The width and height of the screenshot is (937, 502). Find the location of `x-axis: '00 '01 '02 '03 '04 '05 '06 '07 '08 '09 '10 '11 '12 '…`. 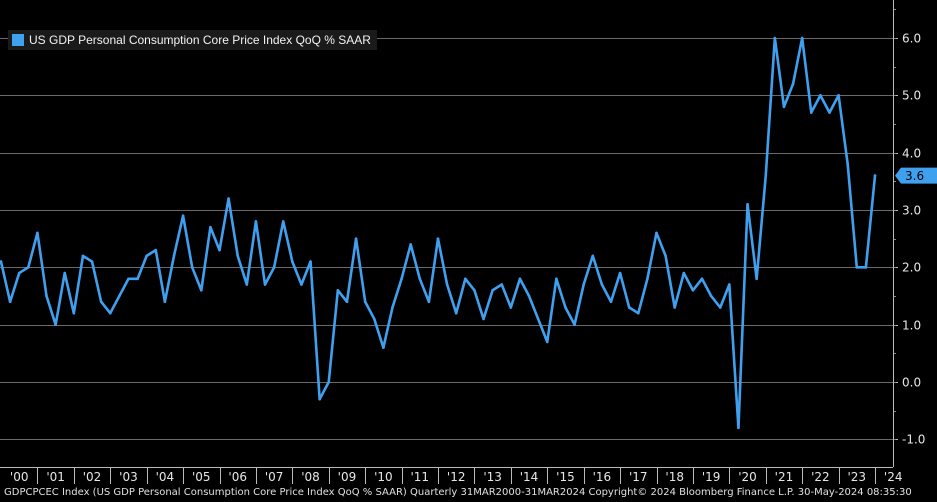

x-axis: '00 '01 '02 '03 '04 '05 '06 '07 '08 '09 '10 '11 '12 '… is located at coordinates (451, 475).